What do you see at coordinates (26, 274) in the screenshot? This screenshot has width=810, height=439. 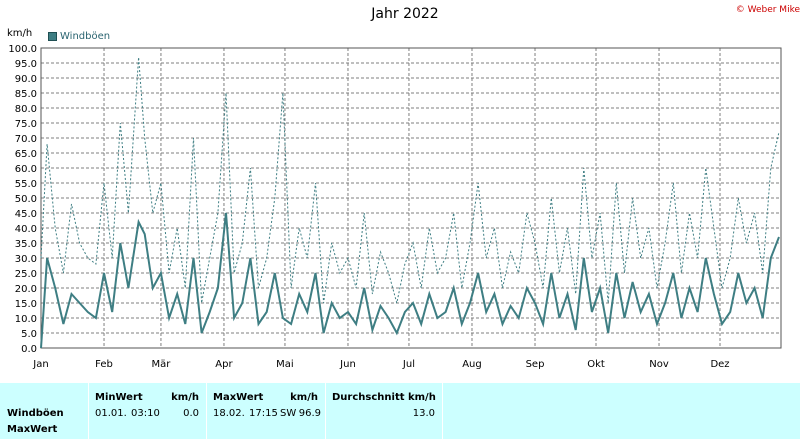 I see `y-tick-label: 25.0` at bounding box center [26, 274].